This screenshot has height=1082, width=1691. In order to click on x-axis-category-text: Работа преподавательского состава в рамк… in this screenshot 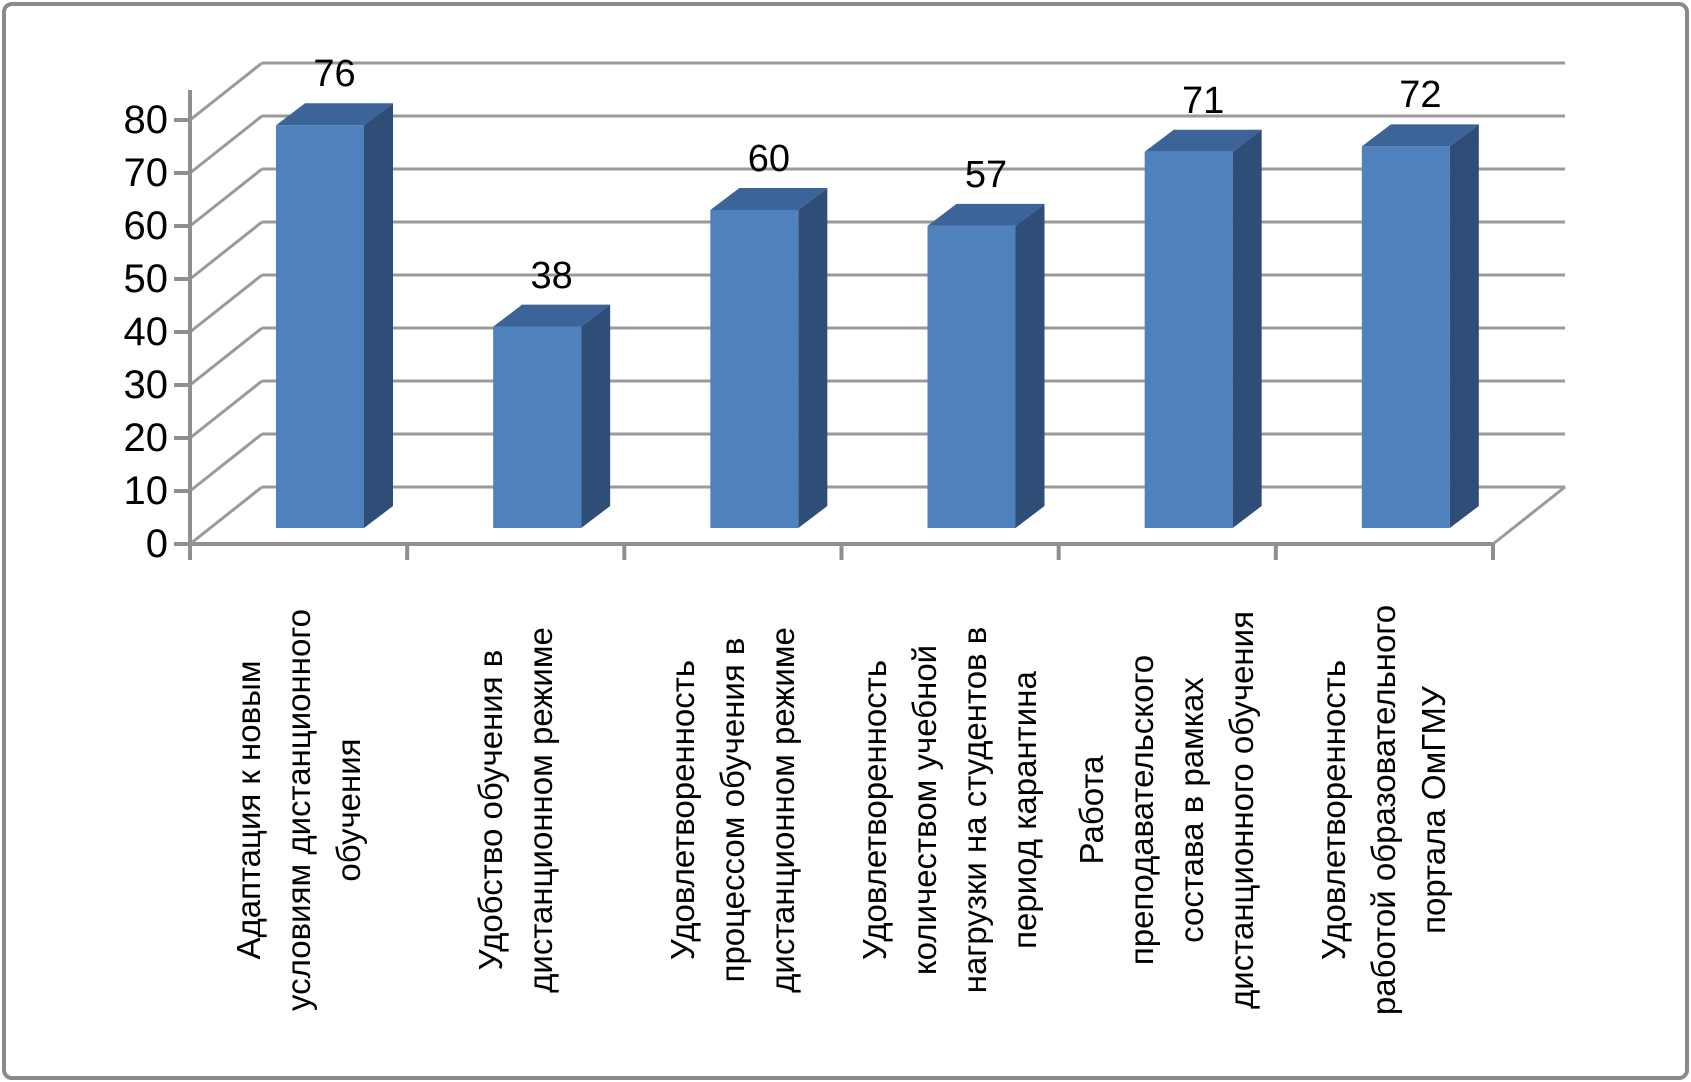, I will do `click(1167, 810)`.